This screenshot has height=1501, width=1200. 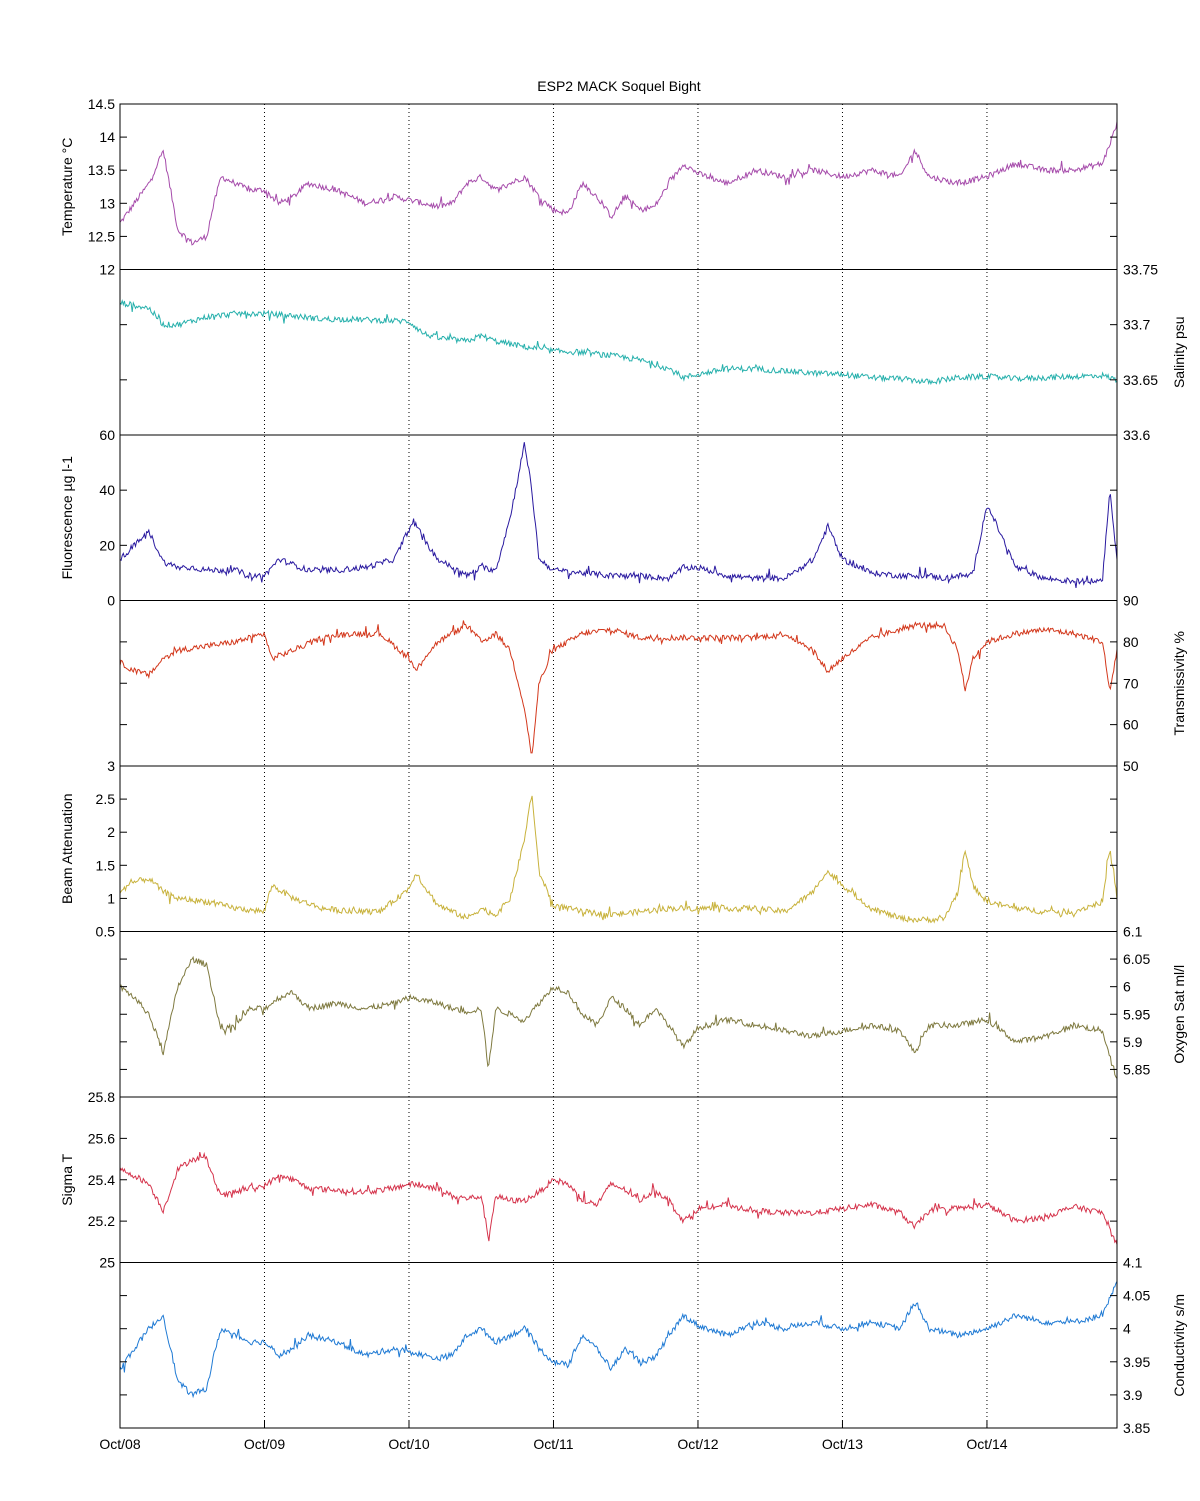 I want to click on y-tick-label: 14, so click(x=107, y=137).